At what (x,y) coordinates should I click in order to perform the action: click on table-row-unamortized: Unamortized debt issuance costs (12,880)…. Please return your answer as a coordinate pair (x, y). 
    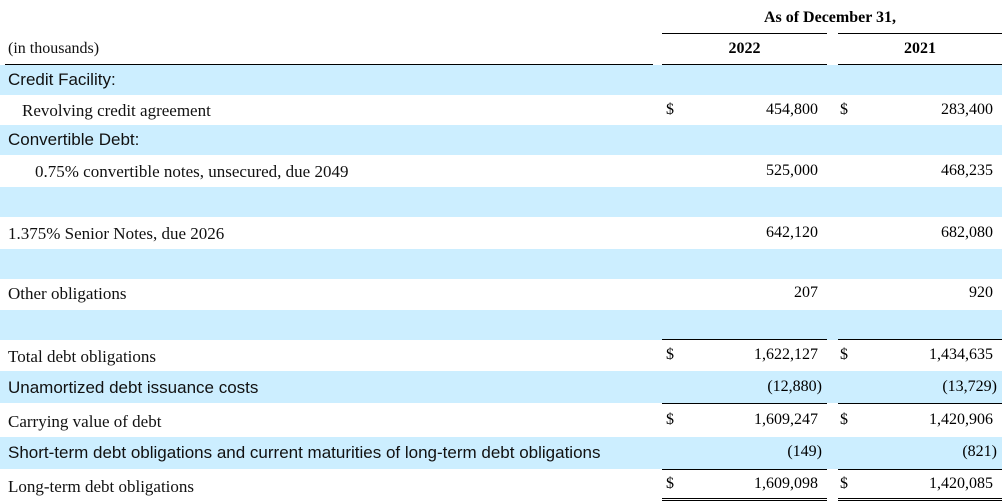
    Looking at the image, I should click on (501, 387).